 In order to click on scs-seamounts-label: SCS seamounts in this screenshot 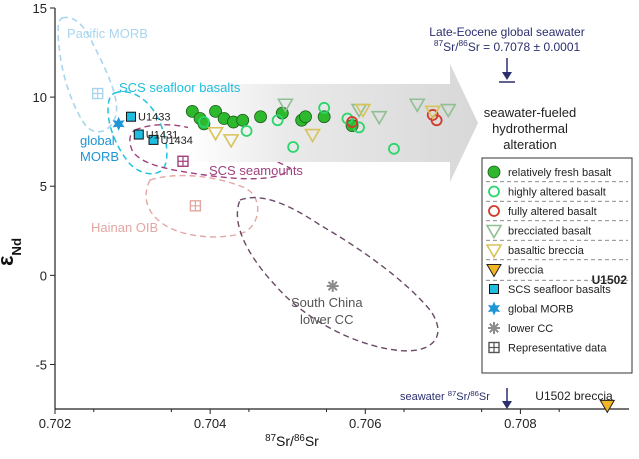, I will do `click(256, 170)`.